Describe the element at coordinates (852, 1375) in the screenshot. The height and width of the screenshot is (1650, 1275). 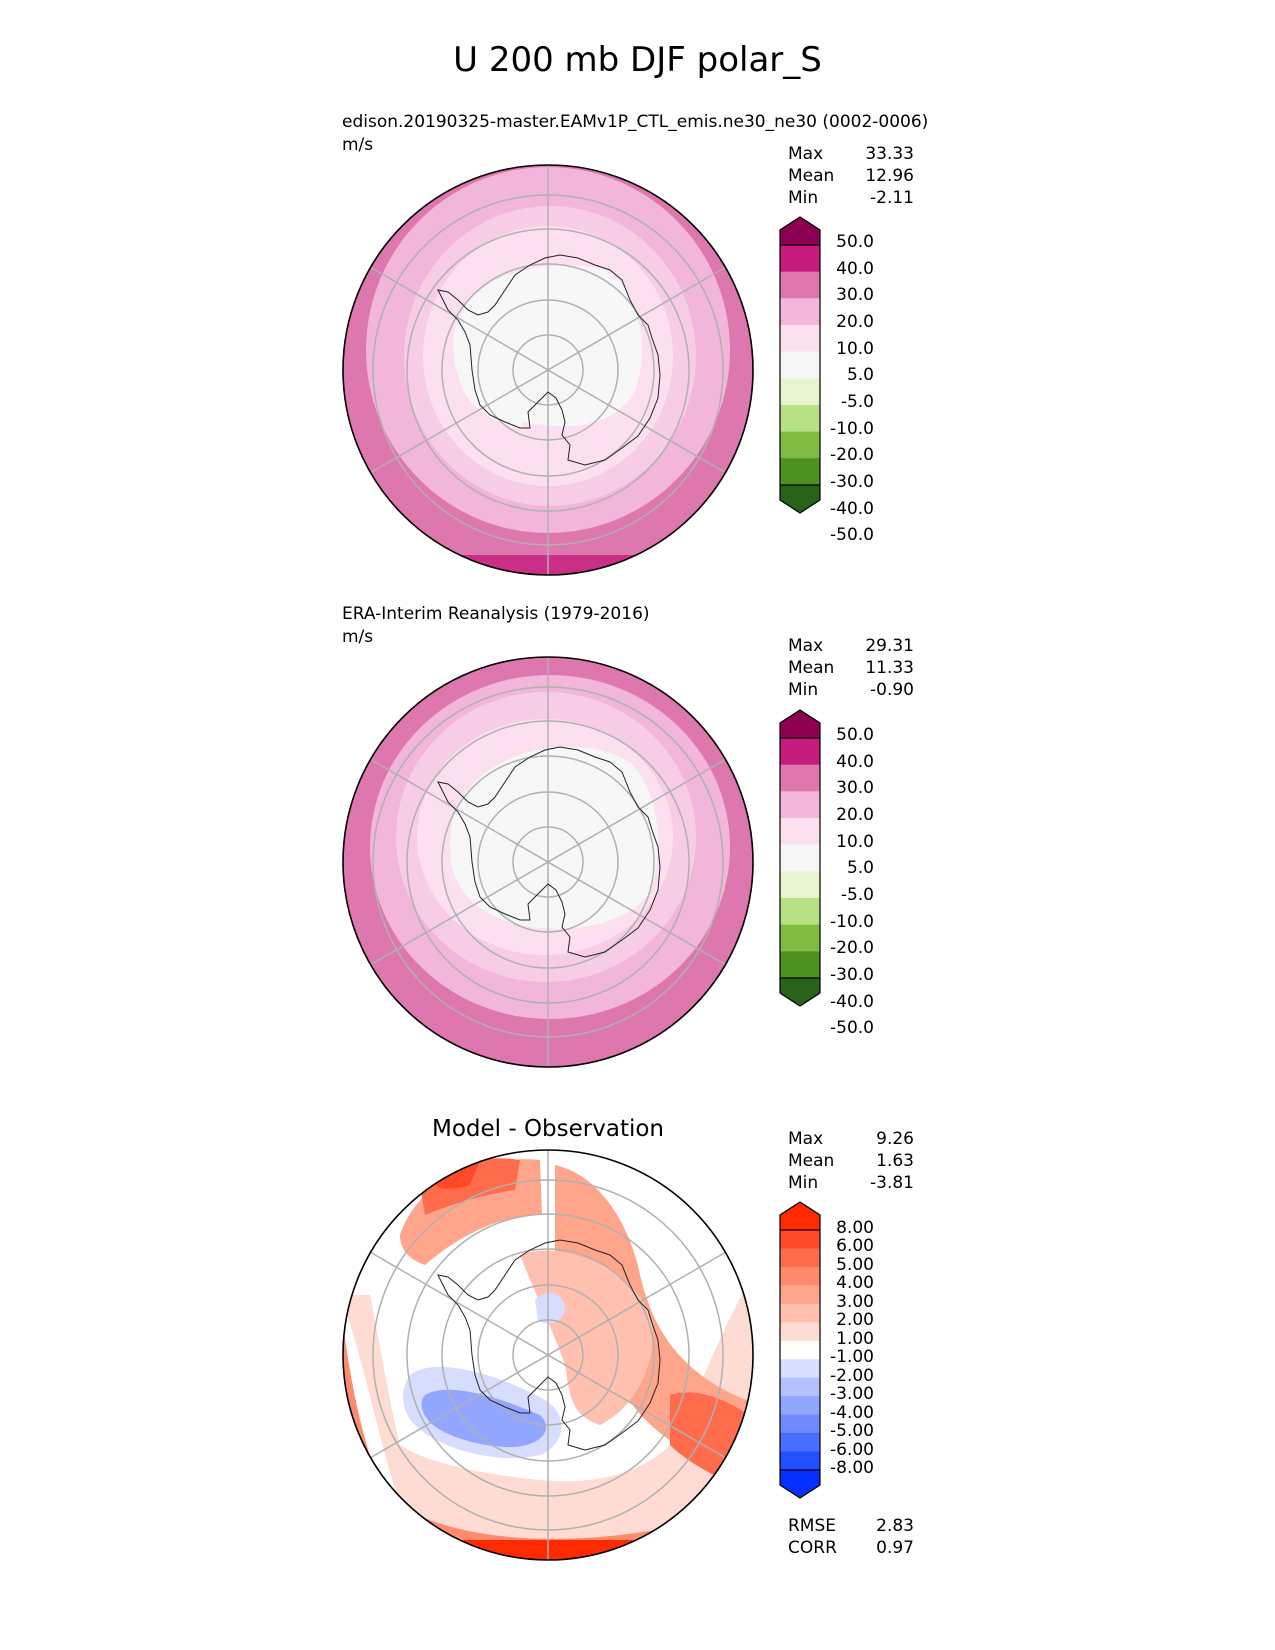
I see `colorbar-tick-label: -2.00` at that location.